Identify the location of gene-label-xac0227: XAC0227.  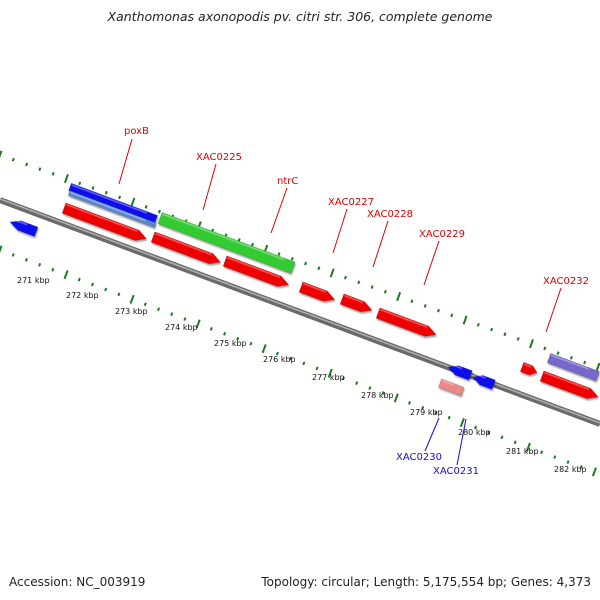
(351, 202).